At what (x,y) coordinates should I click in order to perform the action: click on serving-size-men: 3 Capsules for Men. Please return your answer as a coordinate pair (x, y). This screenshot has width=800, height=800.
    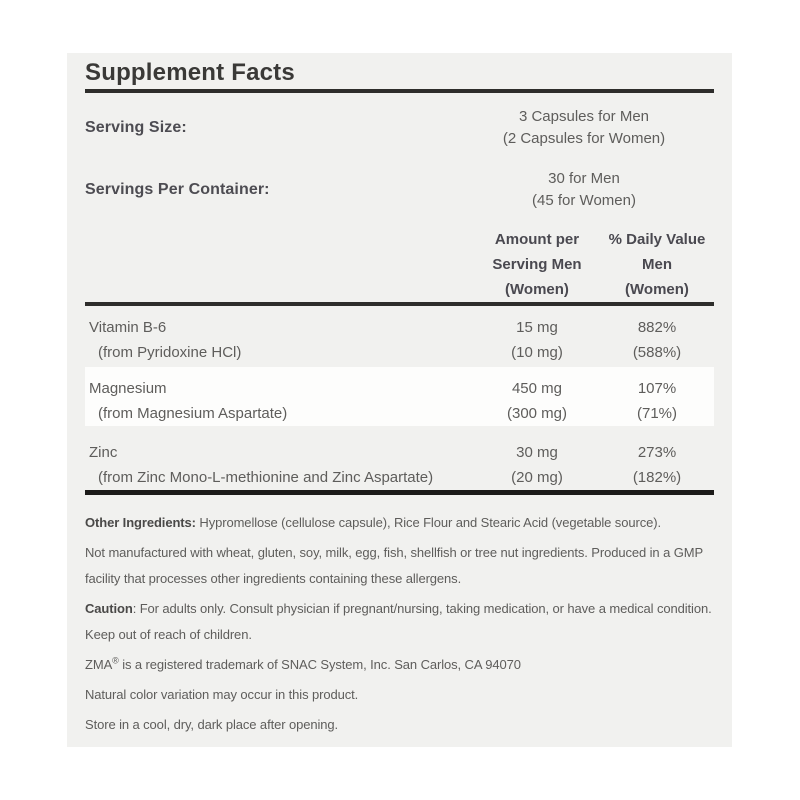
    Looking at the image, I should click on (584, 116).